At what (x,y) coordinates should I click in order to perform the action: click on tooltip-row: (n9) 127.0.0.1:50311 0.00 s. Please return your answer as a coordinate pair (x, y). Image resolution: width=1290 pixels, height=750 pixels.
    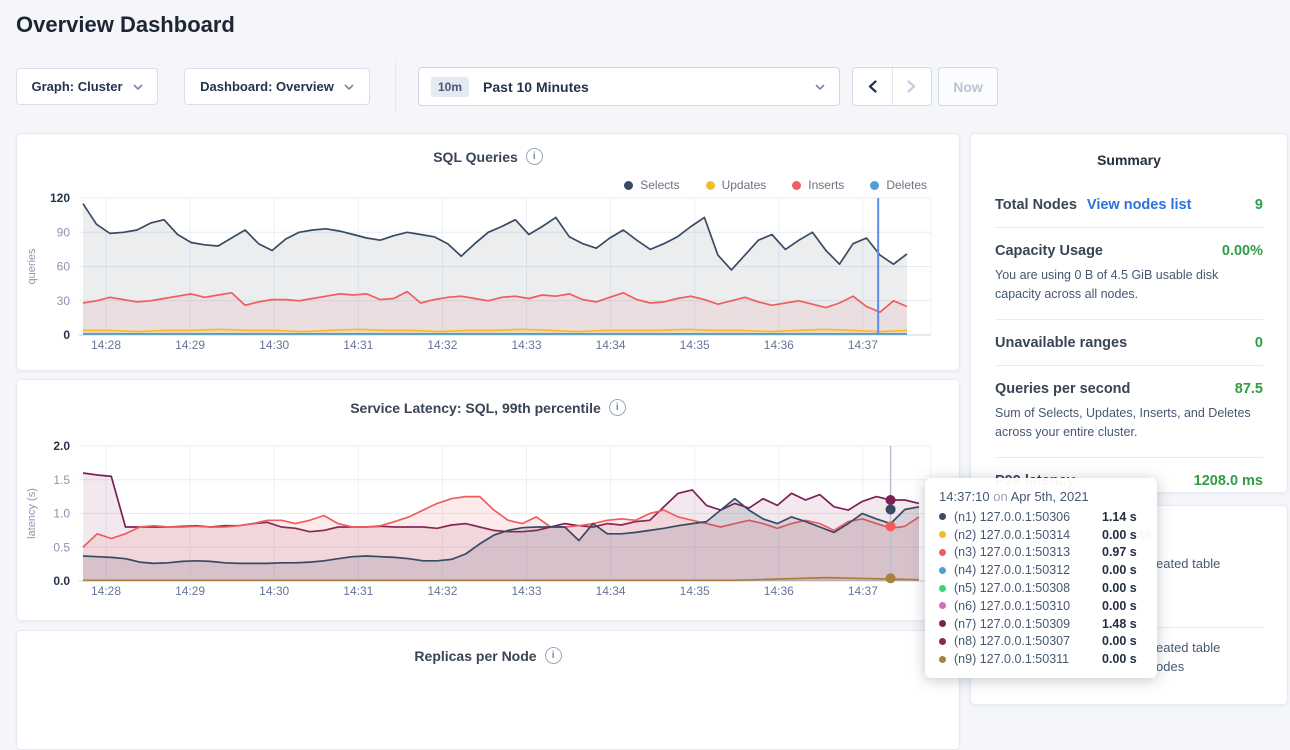
    Looking at the image, I should click on (1041, 659).